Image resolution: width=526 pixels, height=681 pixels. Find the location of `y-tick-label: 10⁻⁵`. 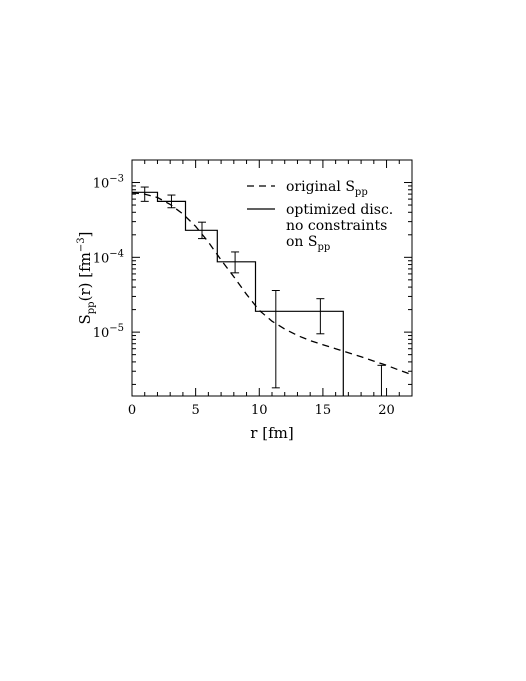

y-tick-label: 10⁻⁵ is located at coordinates (108, 332).